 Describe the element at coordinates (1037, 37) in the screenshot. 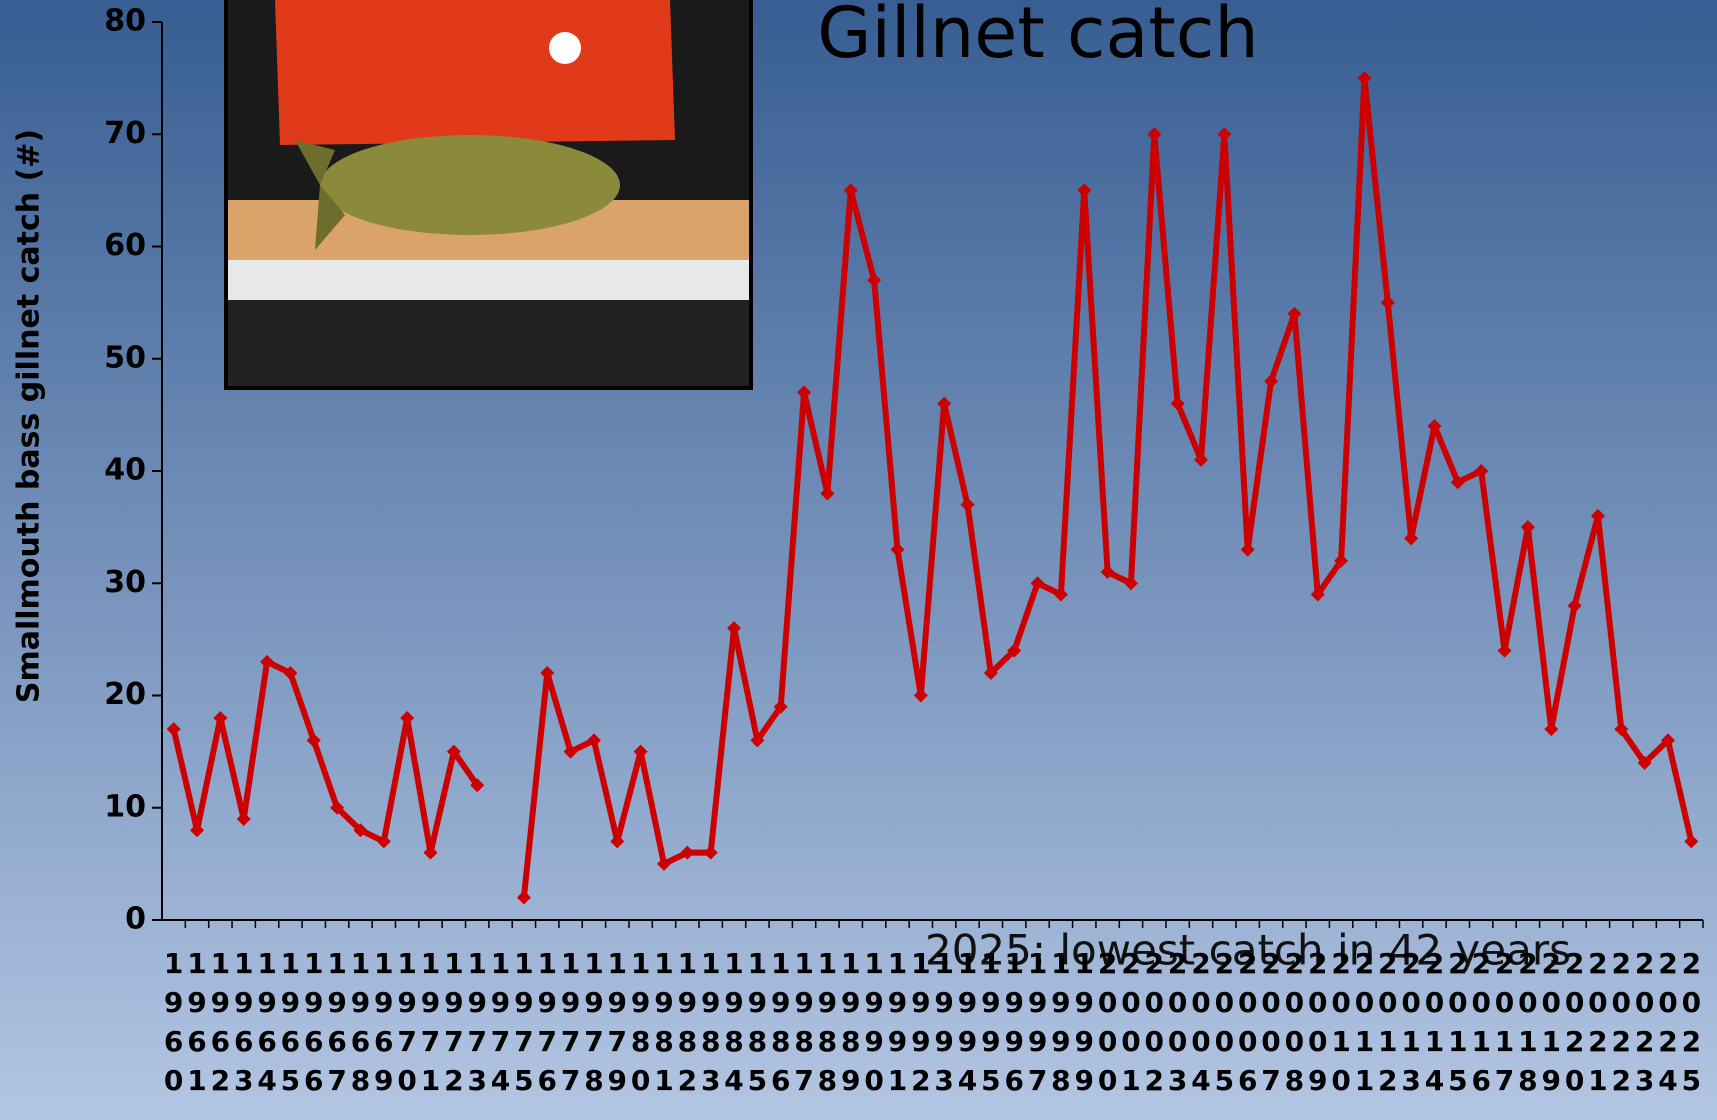

I see `chart-title: Gillnet catch` at that location.